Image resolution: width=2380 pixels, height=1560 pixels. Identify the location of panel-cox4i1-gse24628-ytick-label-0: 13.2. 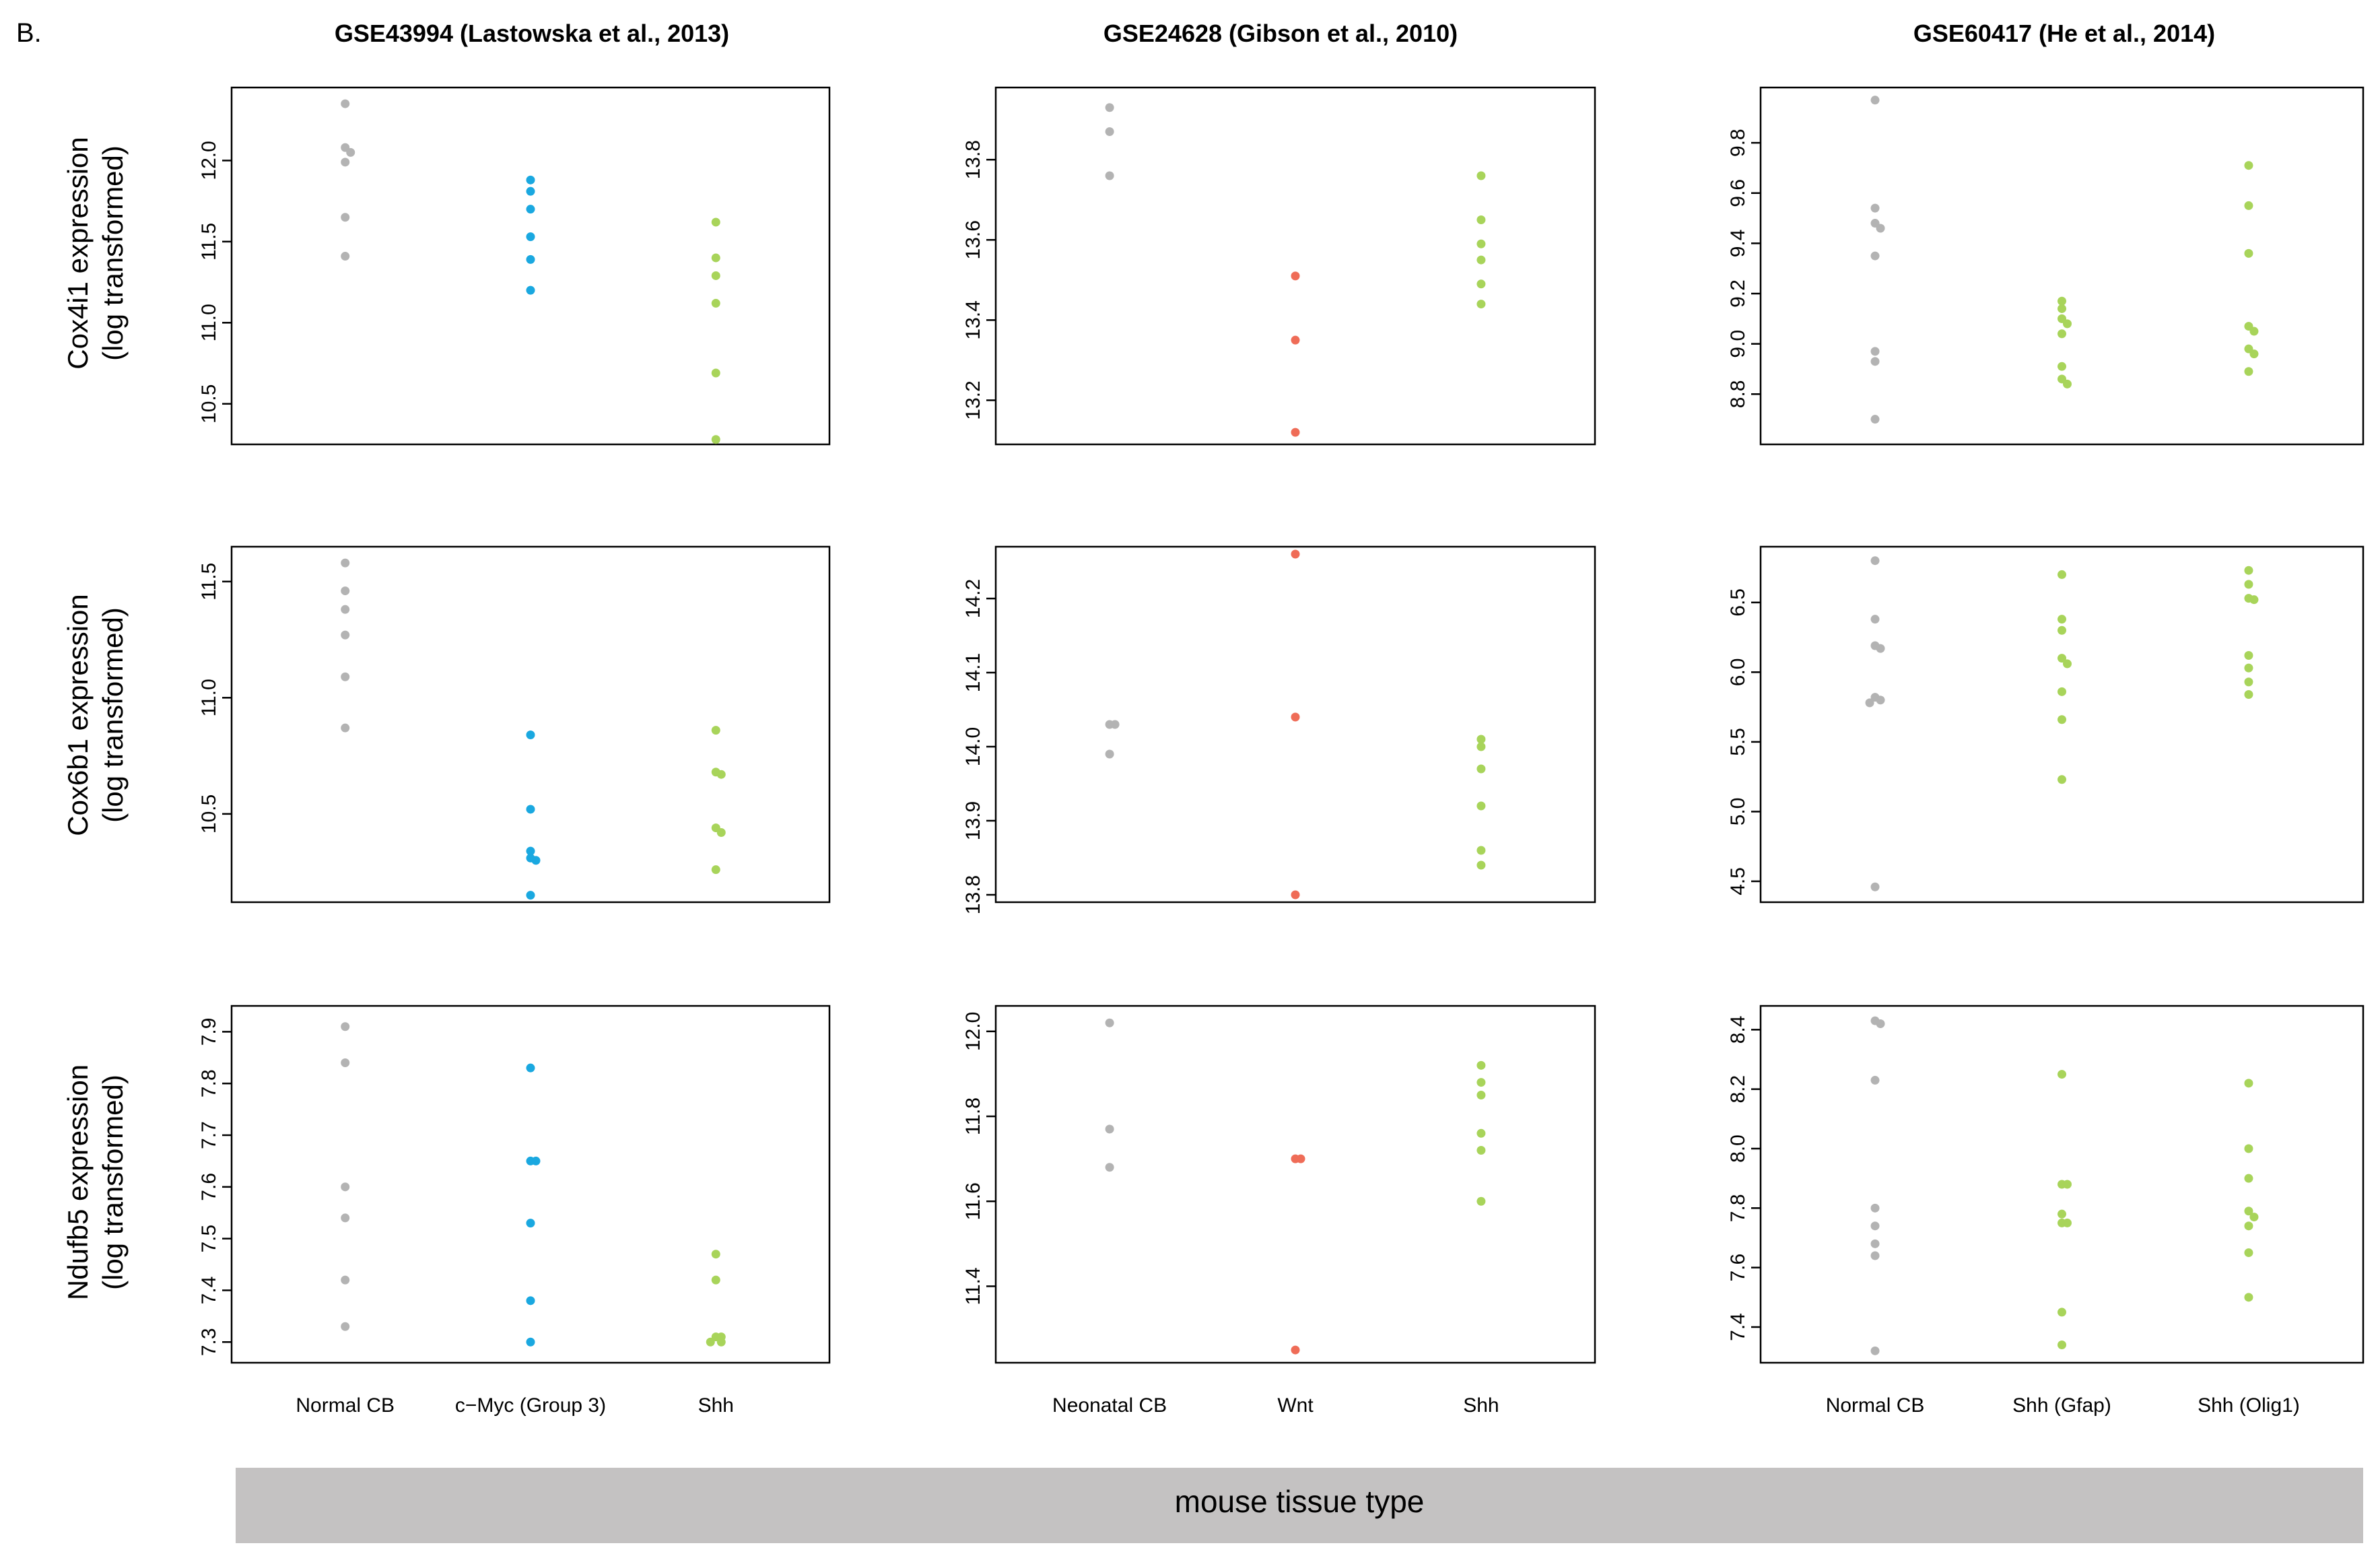
(973, 399).